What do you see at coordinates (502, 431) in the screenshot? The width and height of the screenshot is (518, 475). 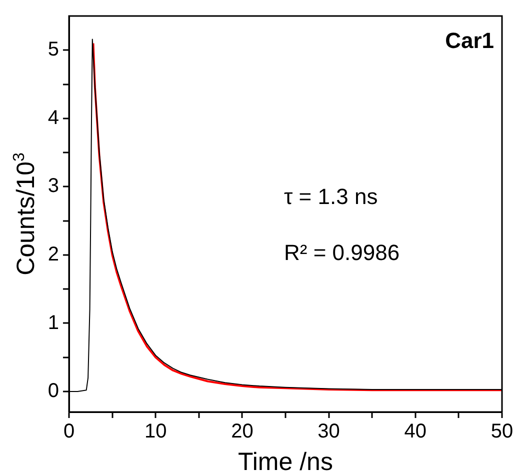 I see `x-tick-label: 50` at bounding box center [502, 431].